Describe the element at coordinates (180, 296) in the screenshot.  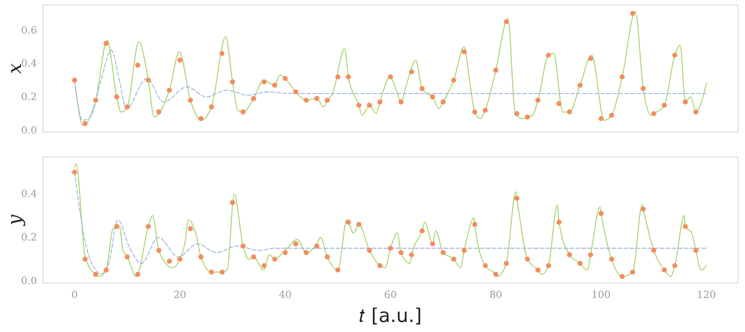
I see `x-tick-label: 20` at that location.